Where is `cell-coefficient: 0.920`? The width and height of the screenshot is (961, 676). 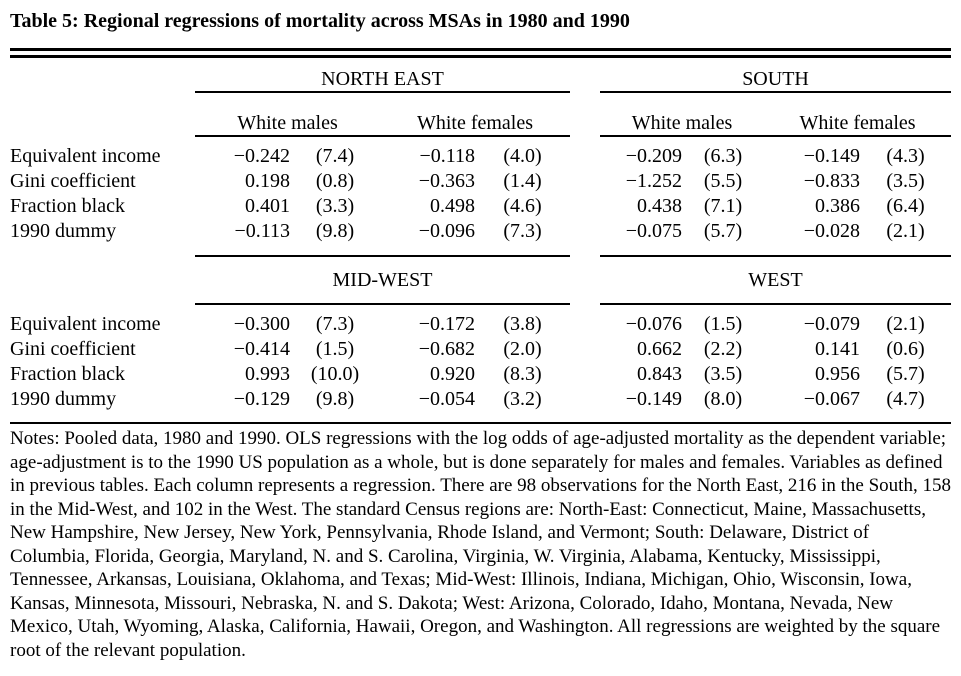 cell-coefficient: 0.920 is located at coordinates (452, 374).